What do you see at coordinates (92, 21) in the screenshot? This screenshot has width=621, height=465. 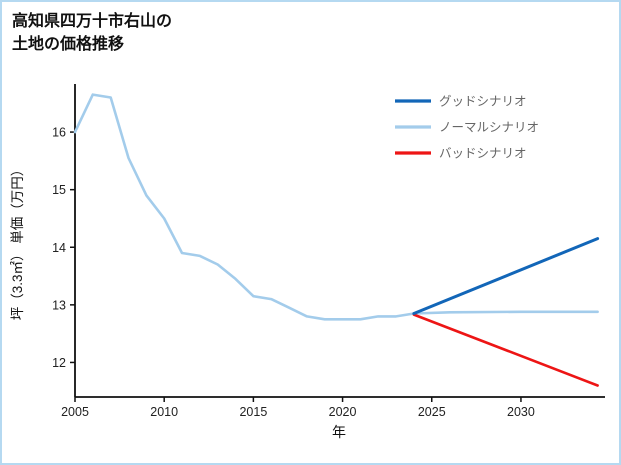 I see `chart-title-line1: 高知県四万十市右山の` at bounding box center [92, 21].